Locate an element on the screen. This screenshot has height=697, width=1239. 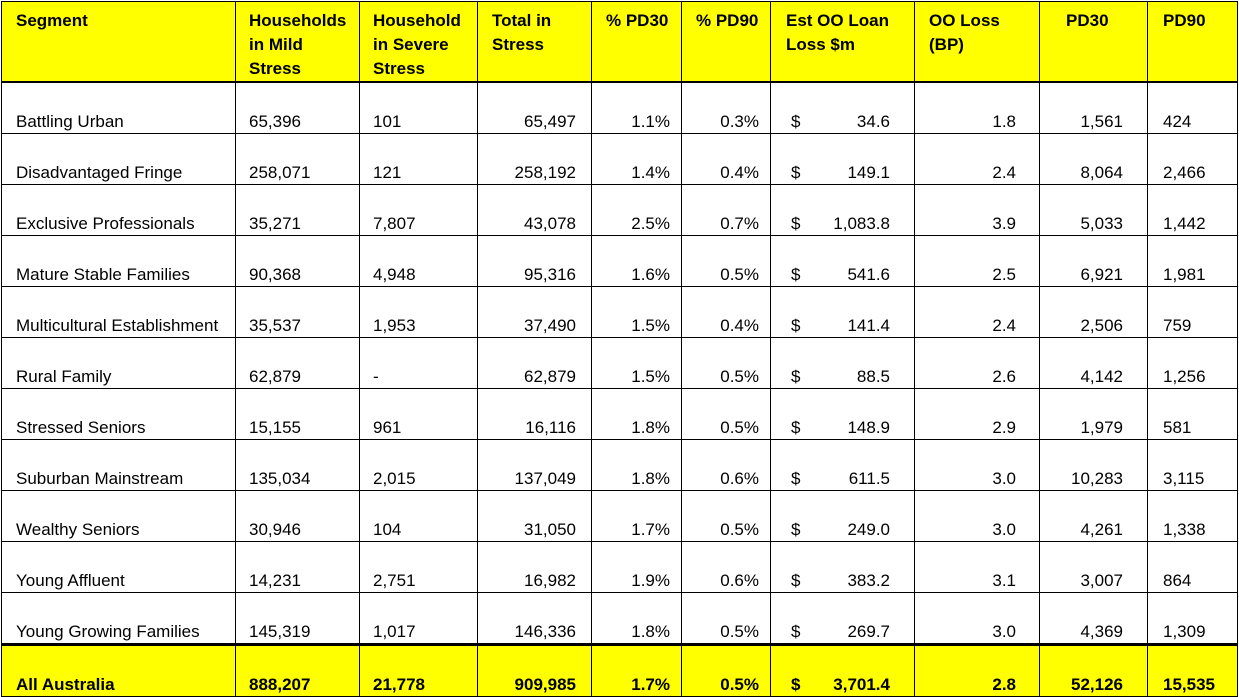
cell-pd30: 1,561 is located at coordinates (1093, 107).